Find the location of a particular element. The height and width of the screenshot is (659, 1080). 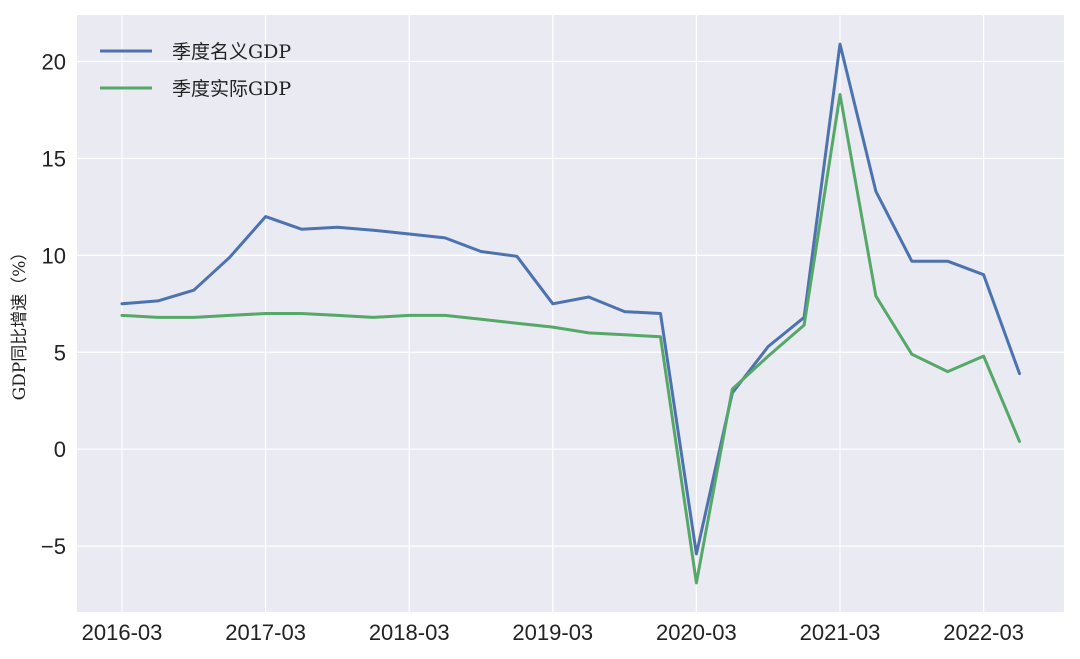

x-tick-label: 2016-03 is located at coordinates (122, 632).